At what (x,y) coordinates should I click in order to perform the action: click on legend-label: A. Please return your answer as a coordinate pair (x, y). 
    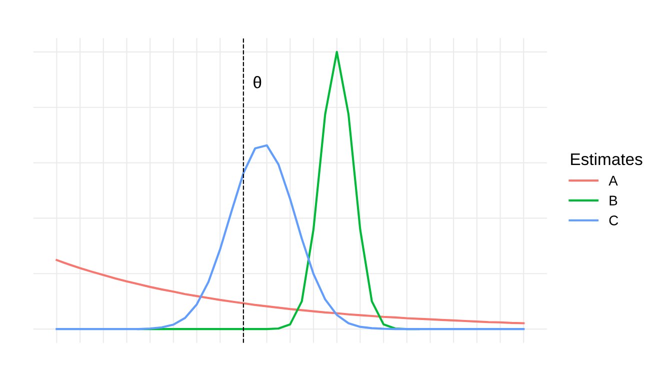
    Looking at the image, I should click on (613, 181).